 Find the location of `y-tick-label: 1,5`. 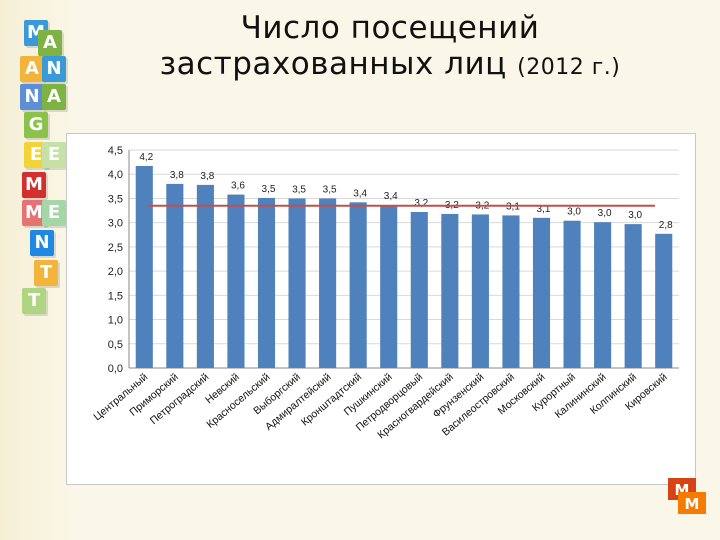

y-tick-label: 1,5 is located at coordinates (115, 296).